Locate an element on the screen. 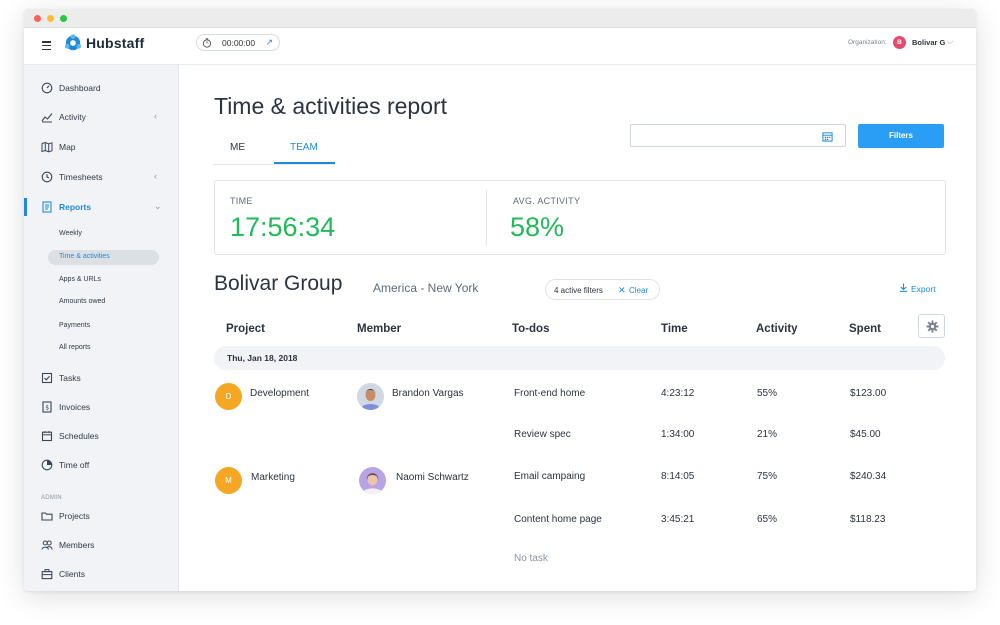 This screenshot has width=1000, height=625. checkbox-icon is located at coordinates (47, 378).